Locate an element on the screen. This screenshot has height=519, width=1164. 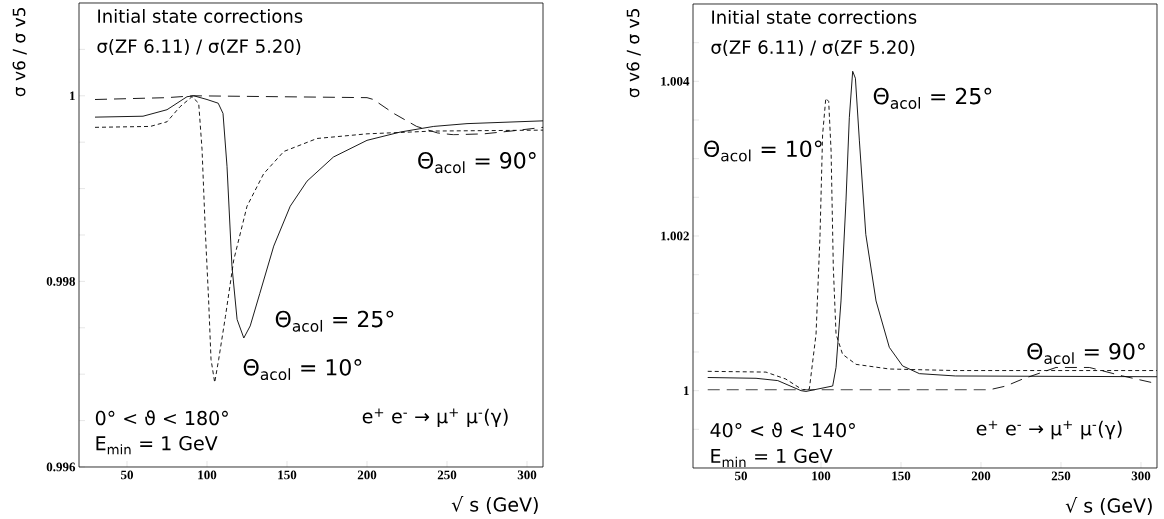
y-tick-label: 1.004 is located at coordinates (675, 81).